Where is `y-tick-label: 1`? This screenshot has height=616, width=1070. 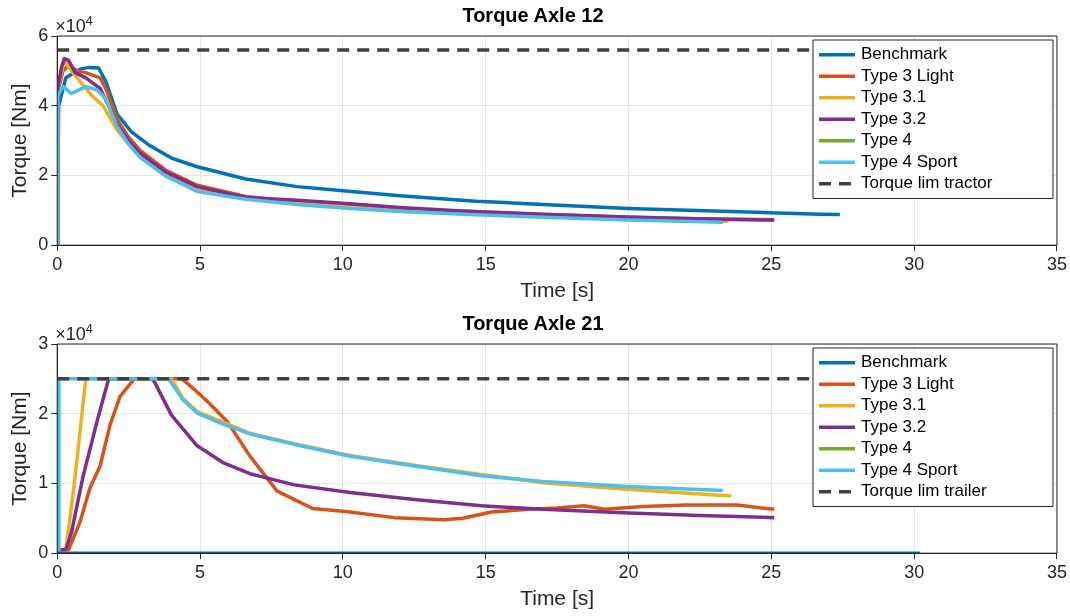 y-tick-label: 1 is located at coordinates (43, 482).